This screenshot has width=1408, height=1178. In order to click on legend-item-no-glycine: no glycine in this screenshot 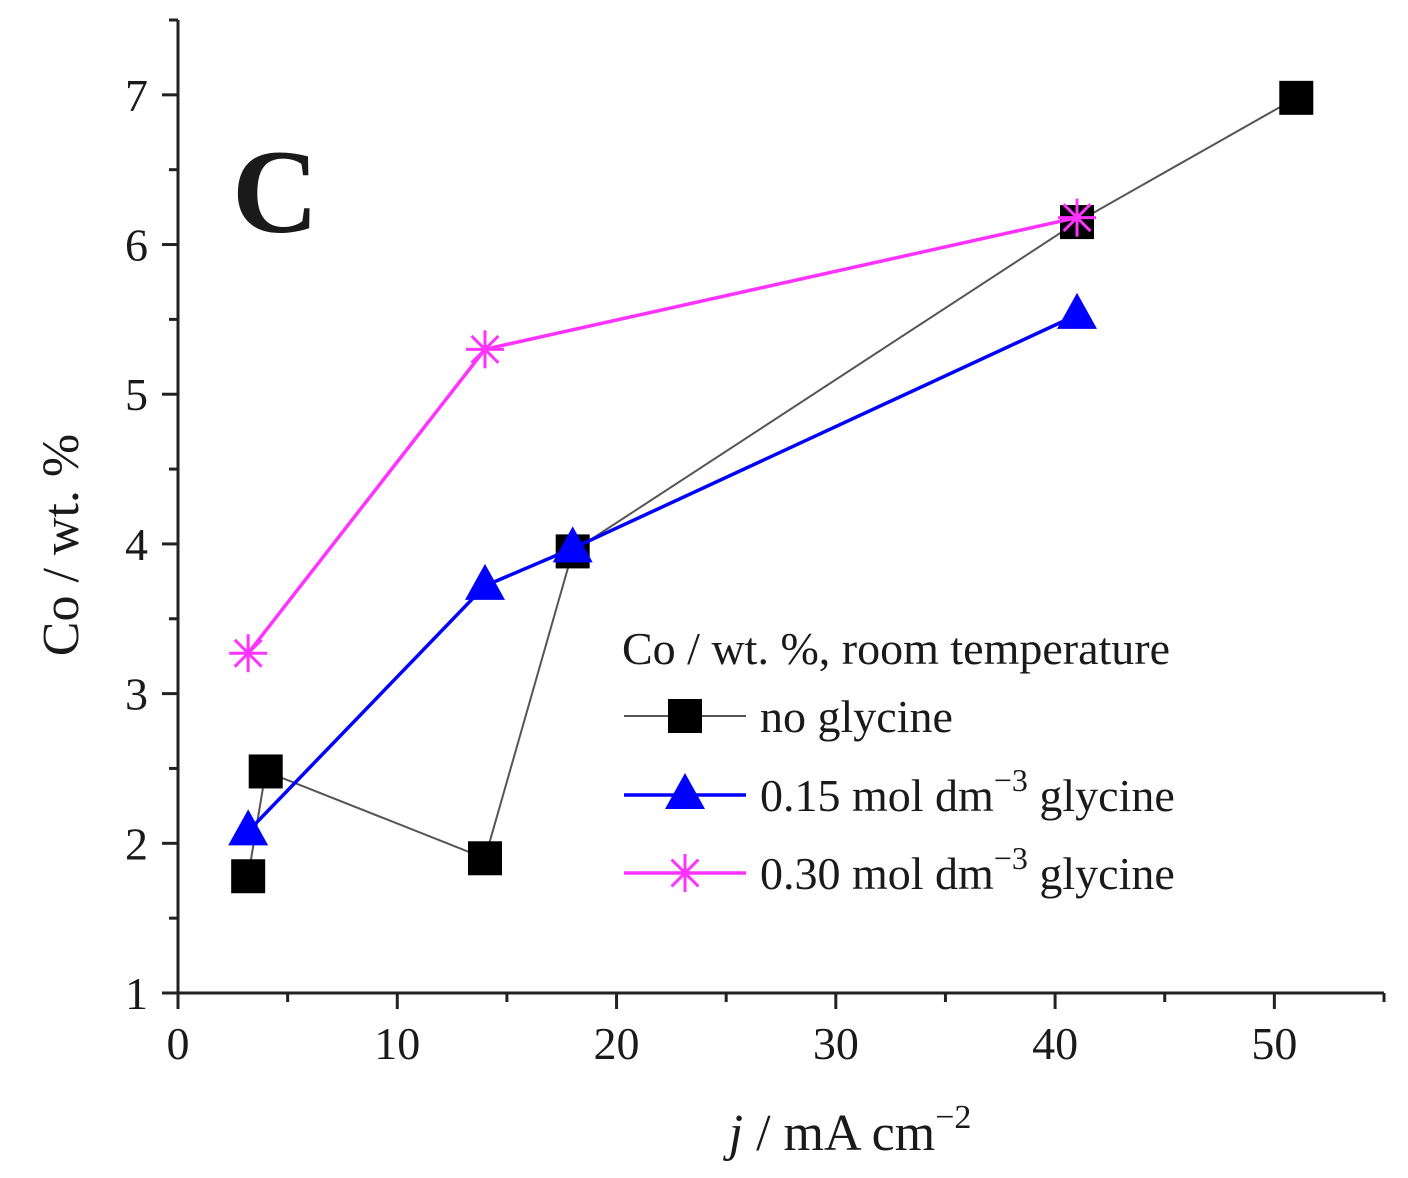, I will do `click(788, 716)`.